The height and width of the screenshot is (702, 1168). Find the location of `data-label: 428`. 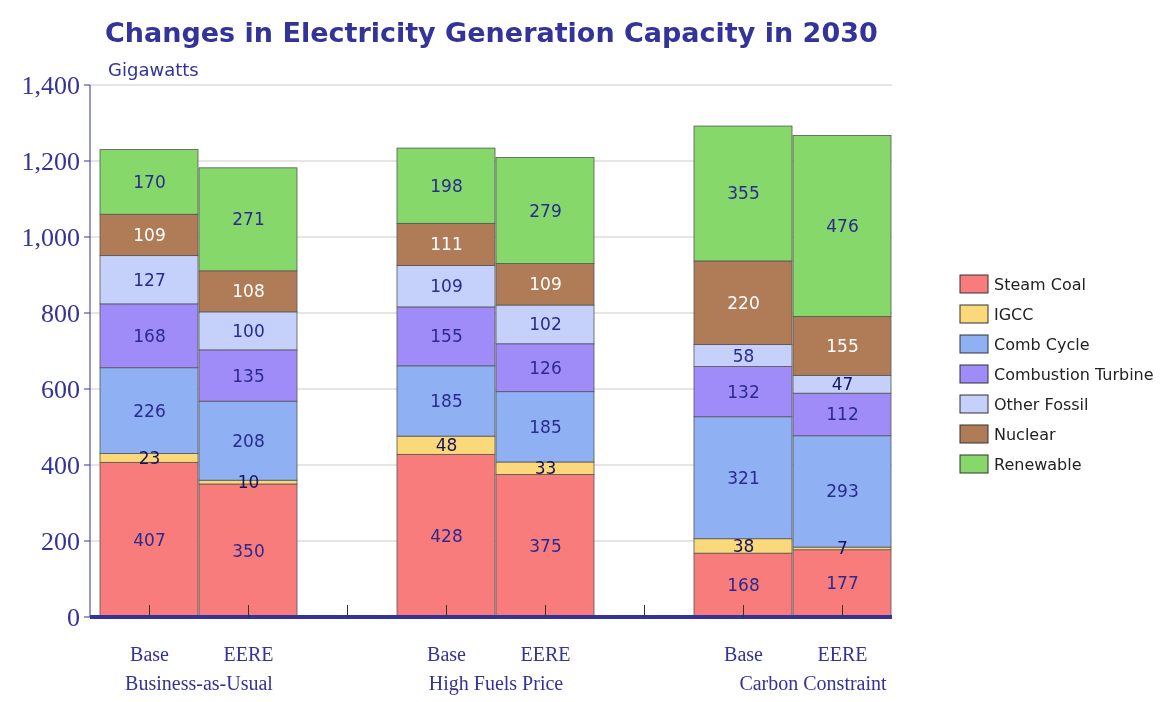

data-label: 428 is located at coordinates (446, 535).